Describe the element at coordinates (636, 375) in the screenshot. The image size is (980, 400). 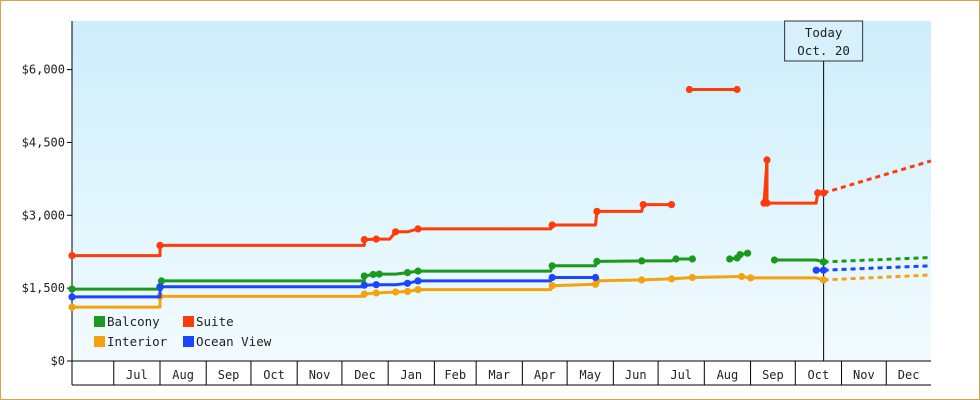
I see `x-tick-label: Jun` at that location.